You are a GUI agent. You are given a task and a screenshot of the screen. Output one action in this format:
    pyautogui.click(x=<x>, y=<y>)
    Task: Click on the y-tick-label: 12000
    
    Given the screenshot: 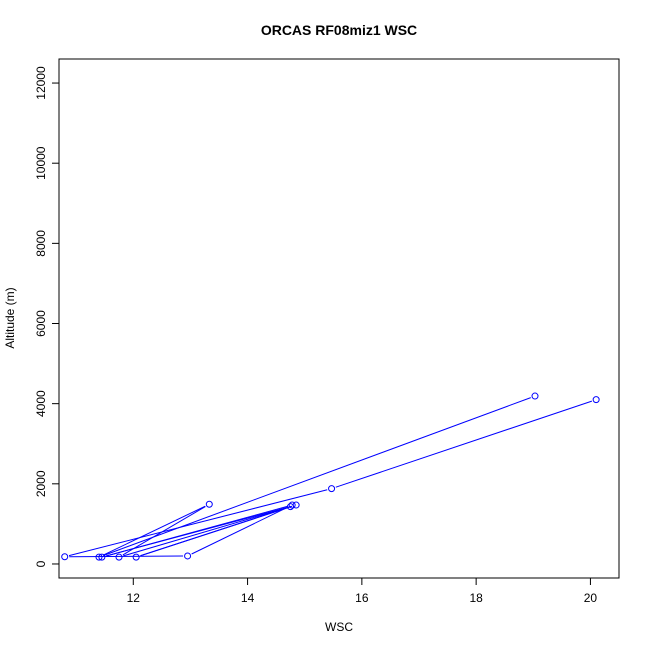 What is the action you would take?
    pyautogui.click(x=41, y=83)
    